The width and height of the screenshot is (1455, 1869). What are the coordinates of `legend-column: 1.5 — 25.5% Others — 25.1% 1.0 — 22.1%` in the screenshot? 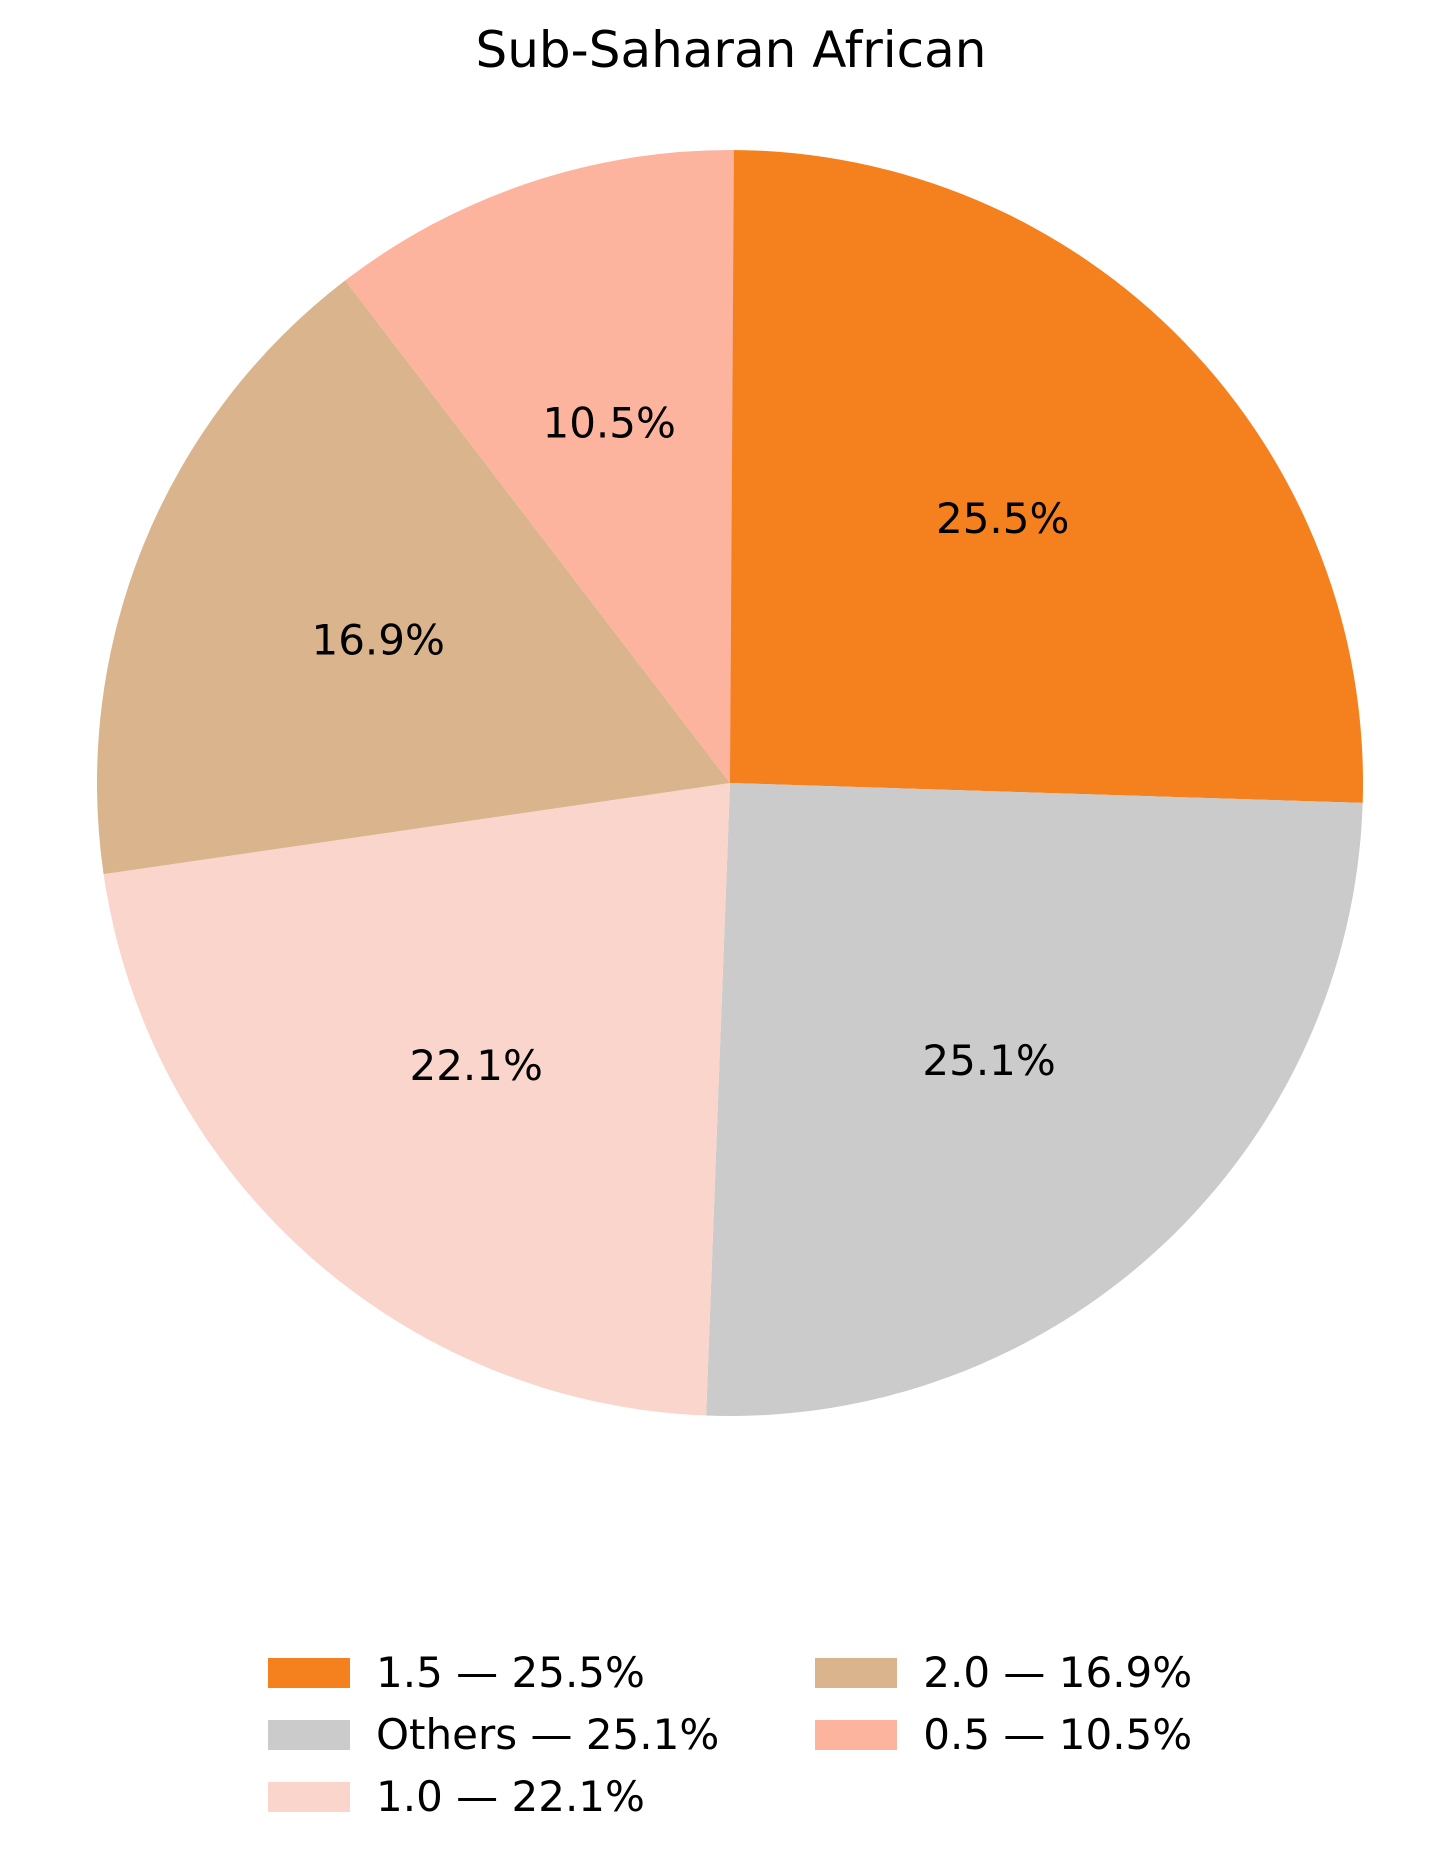 It's located at (493, 1735).